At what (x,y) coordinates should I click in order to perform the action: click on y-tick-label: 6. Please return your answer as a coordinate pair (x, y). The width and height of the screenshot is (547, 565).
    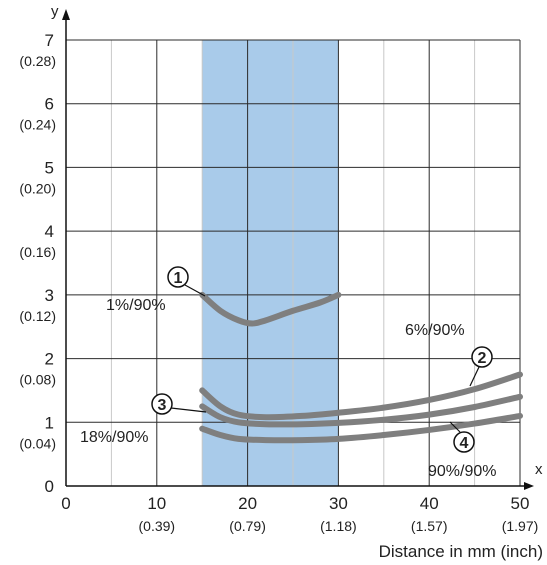
    Looking at the image, I should click on (49, 104).